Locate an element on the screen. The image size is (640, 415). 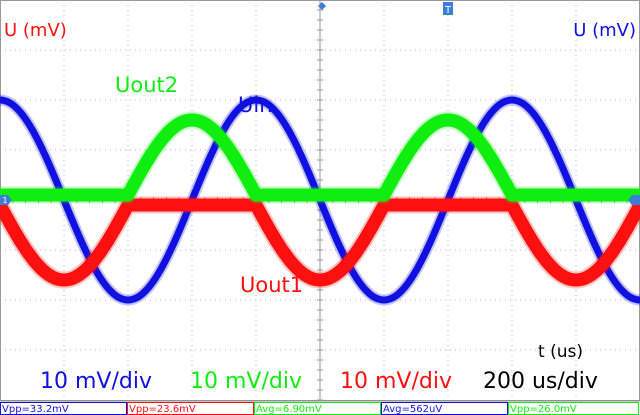
uin-label: Uin is located at coordinates (255, 105).